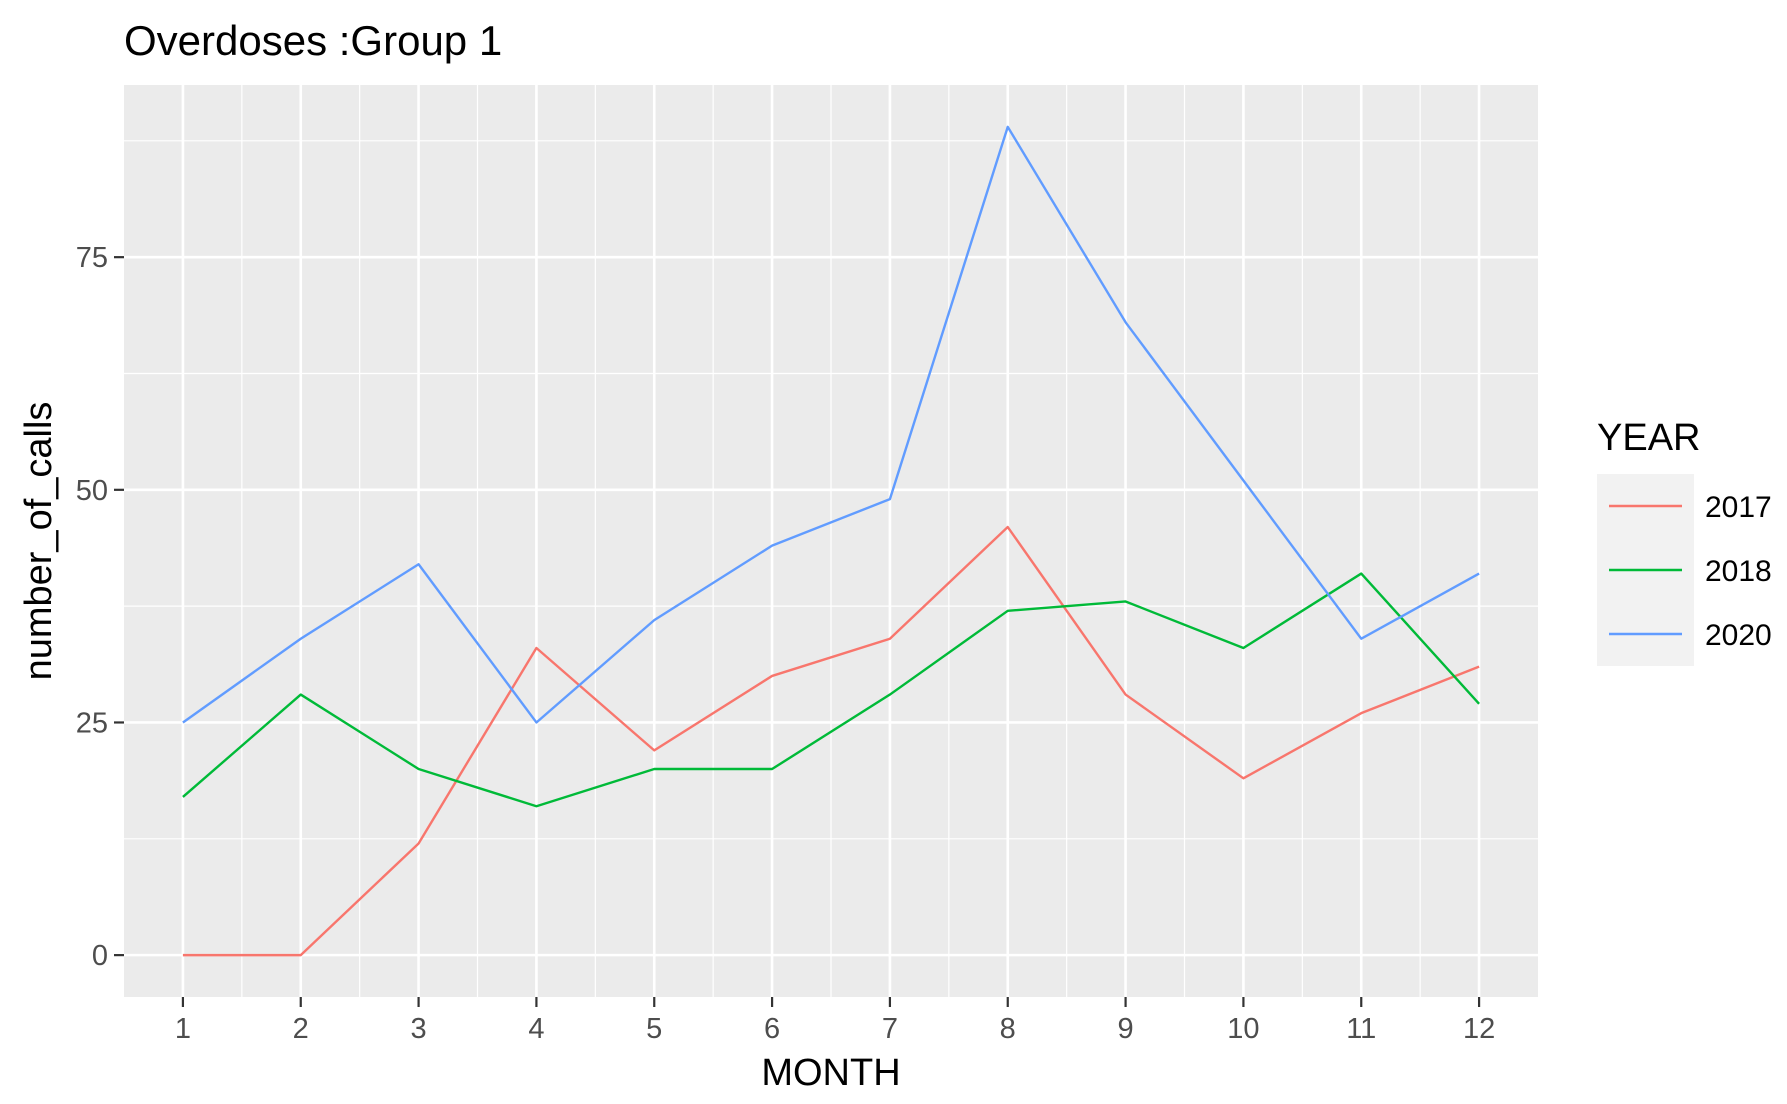  What do you see at coordinates (1479, 1029) in the screenshot?
I see `x-tick-label: 12` at bounding box center [1479, 1029].